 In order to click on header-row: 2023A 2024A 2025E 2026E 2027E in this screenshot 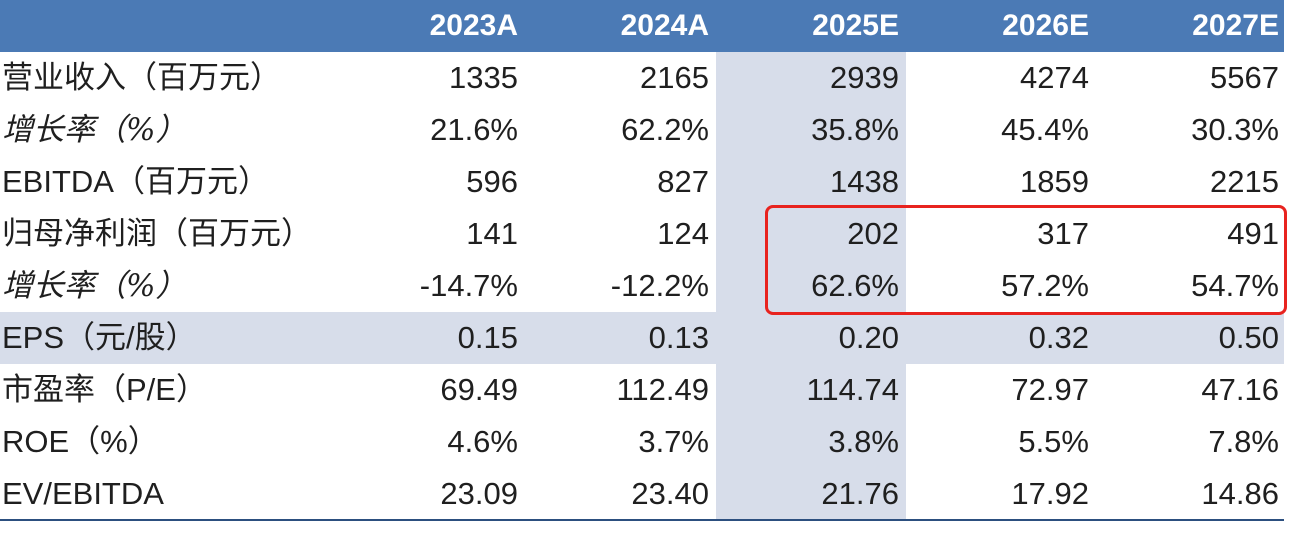, I will do `click(642, 26)`.